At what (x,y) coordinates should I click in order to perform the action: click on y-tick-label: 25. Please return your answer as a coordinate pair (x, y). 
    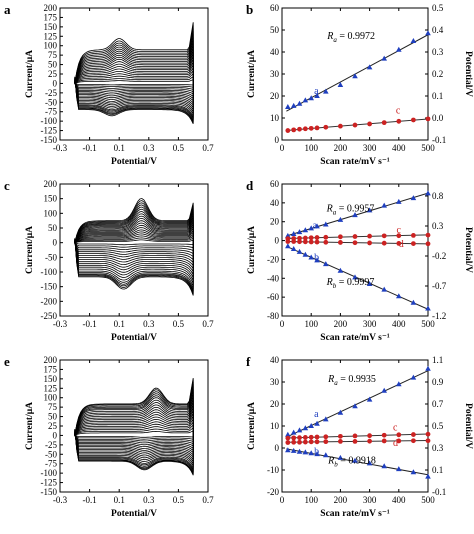
    Looking at the image, I should click on (53, 74).